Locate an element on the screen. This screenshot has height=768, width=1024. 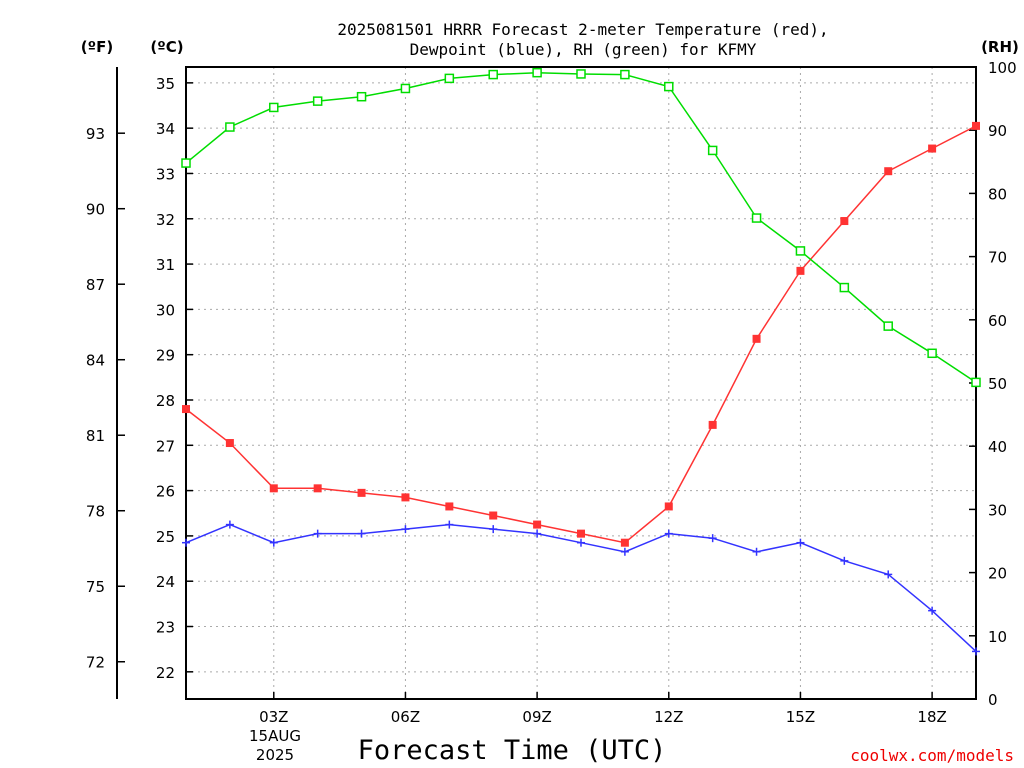
celsius-tick-label: 31 is located at coordinates (165, 265).